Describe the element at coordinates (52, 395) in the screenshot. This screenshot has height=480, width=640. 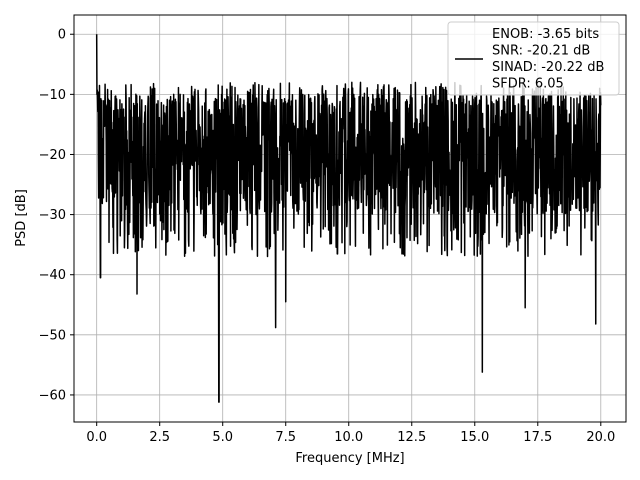
I see `y-tick-label: −60` at that location.